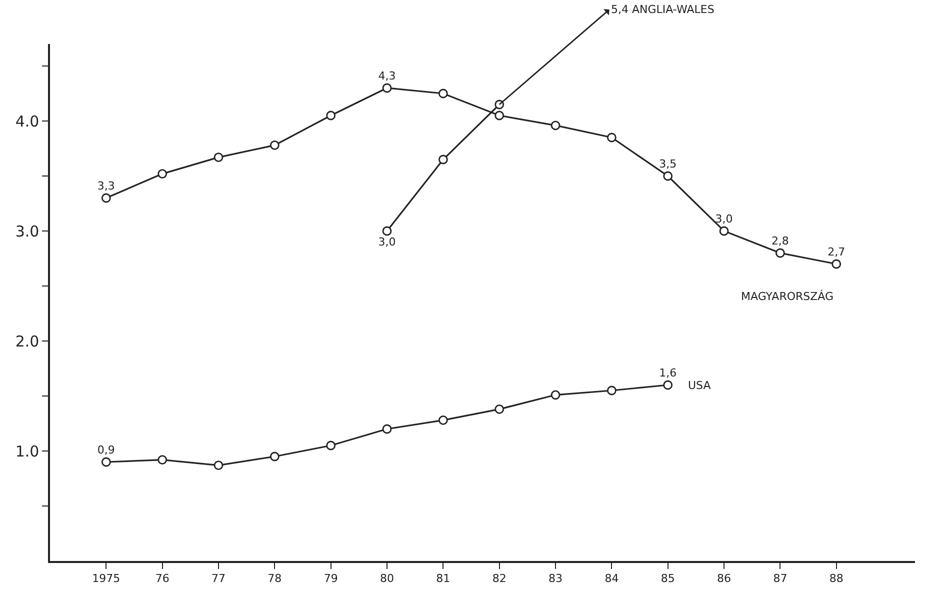  Describe the element at coordinates (27, 451) in the screenshot. I see `y-tick-label: 1.0` at that location.